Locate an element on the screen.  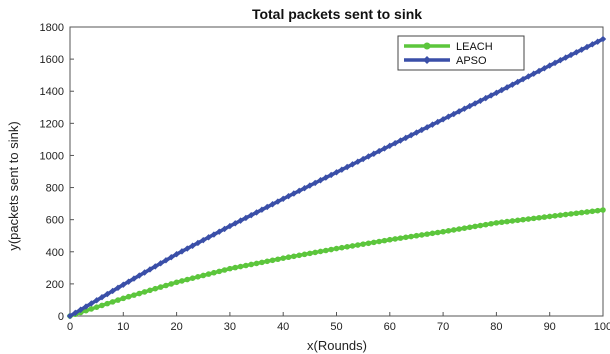
legend-box is located at coordinates (461, 53).